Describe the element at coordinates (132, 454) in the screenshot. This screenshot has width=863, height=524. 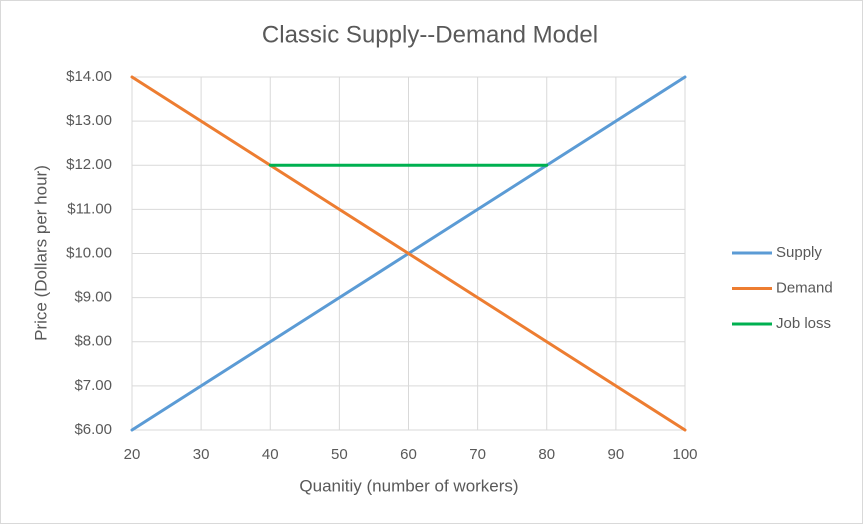
I see `x-tick-label: 20` at that location.